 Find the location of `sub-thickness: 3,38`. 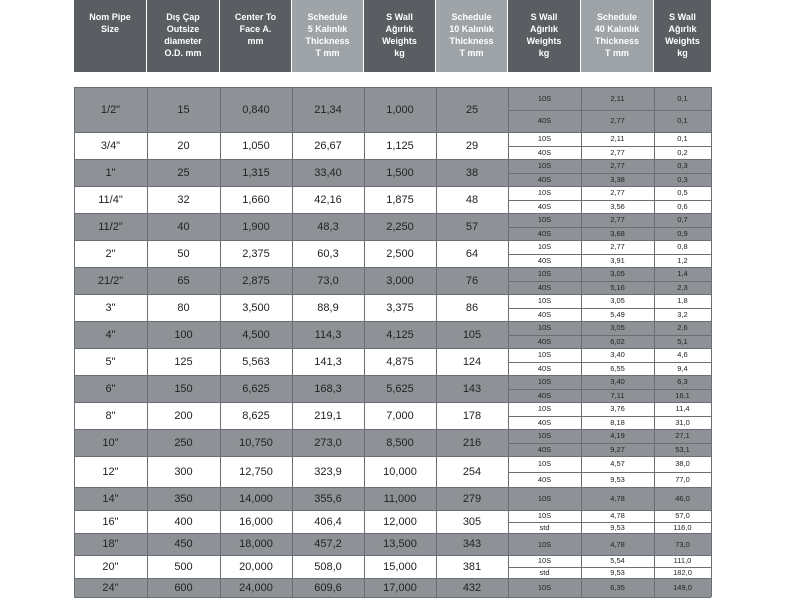

sub-thickness: 3,38 is located at coordinates (617, 179).